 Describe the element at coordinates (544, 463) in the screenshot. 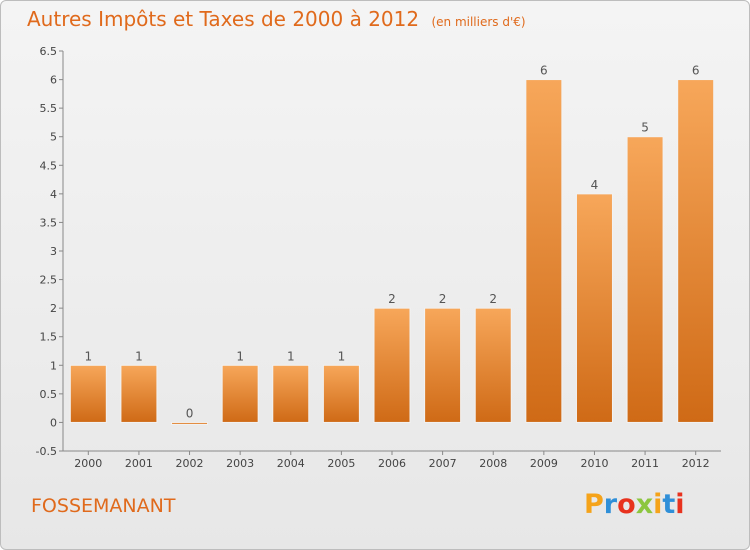

I see `x-tick-label: 2009` at that location.